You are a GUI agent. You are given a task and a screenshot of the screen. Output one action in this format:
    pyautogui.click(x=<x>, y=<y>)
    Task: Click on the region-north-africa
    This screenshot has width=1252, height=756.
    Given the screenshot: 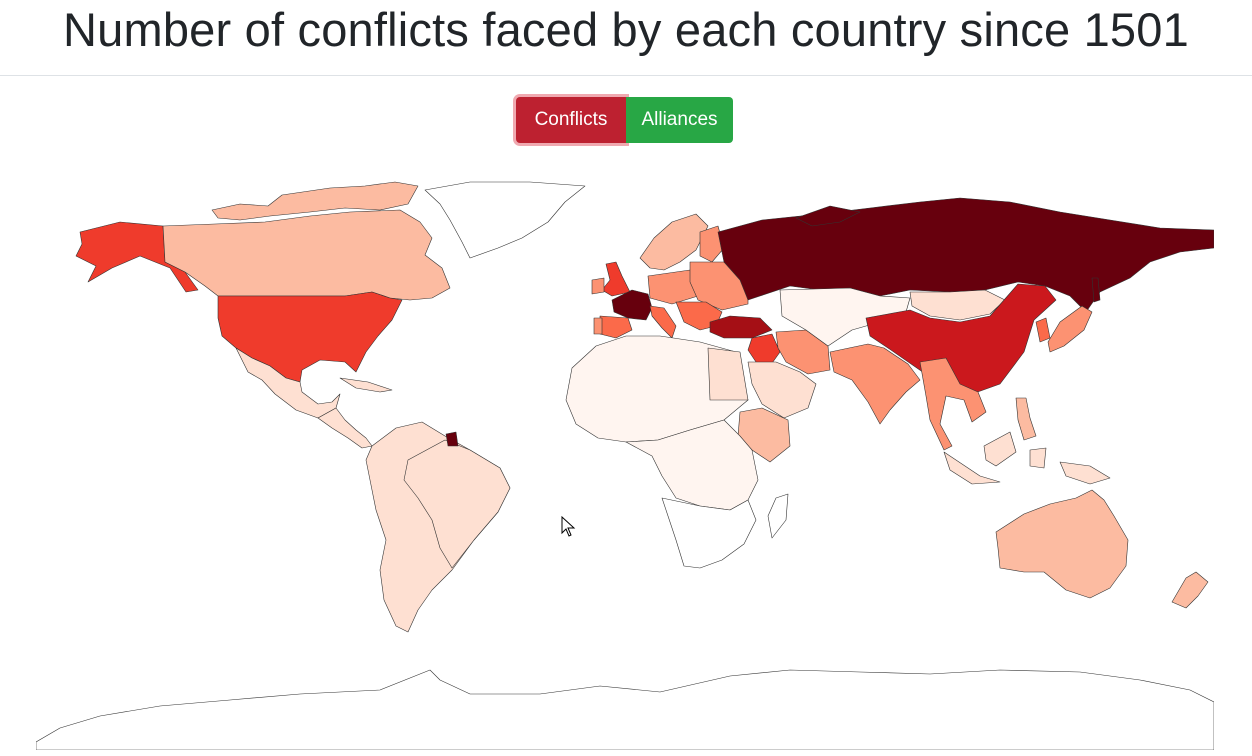 What is the action you would take?
    pyautogui.click(x=657, y=389)
    